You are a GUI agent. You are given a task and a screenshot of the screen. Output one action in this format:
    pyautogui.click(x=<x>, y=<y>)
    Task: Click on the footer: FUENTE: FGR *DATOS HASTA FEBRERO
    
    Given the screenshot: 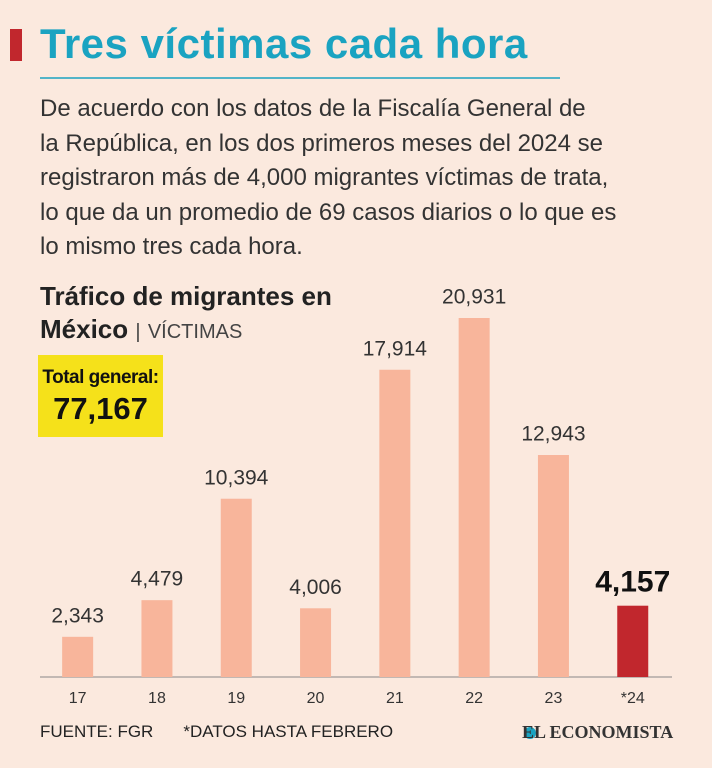 What is the action you would take?
    pyautogui.click(x=216, y=732)
    